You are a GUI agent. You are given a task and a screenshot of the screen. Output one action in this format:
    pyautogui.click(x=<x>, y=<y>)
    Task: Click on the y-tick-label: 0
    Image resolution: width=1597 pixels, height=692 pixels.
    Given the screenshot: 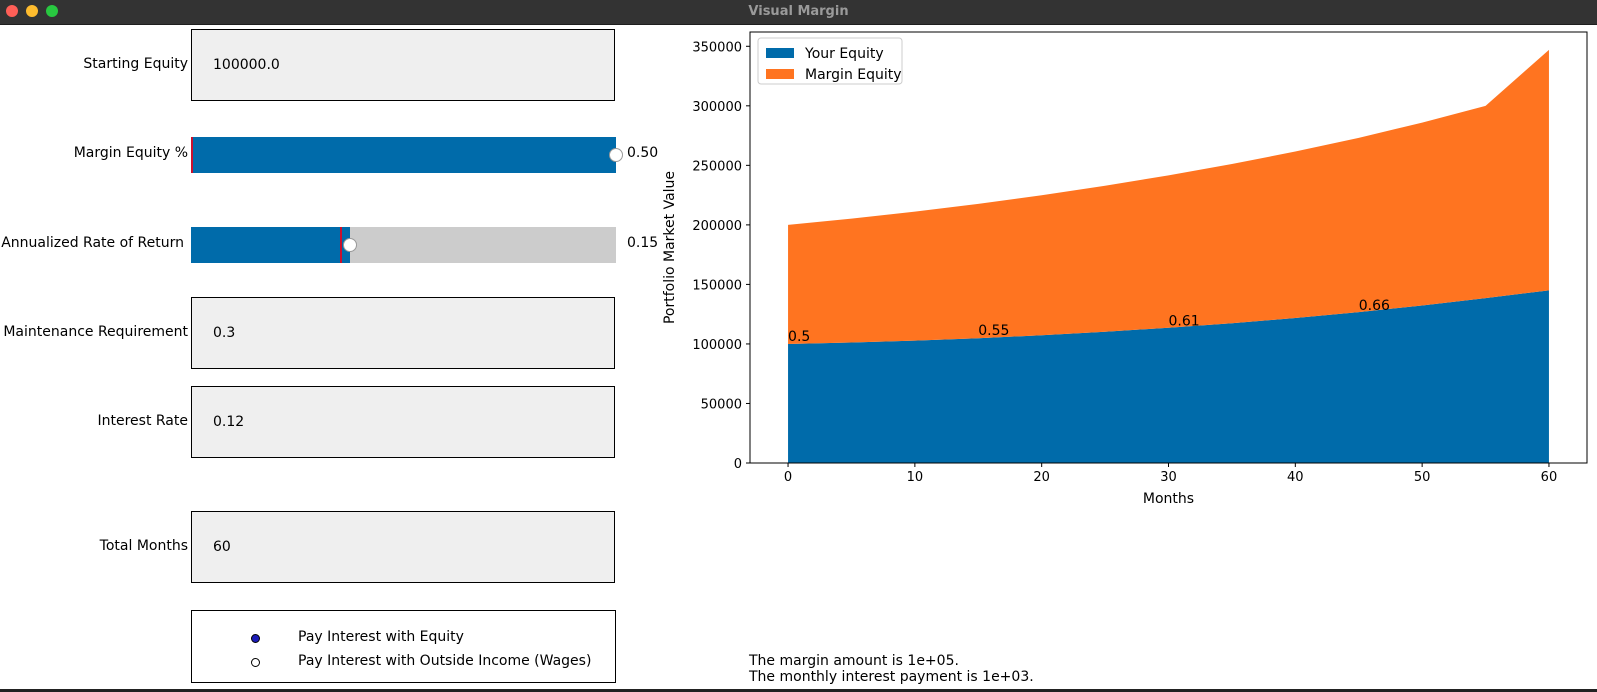 What is the action you would take?
    pyautogui.click(x=738, y=464)
    